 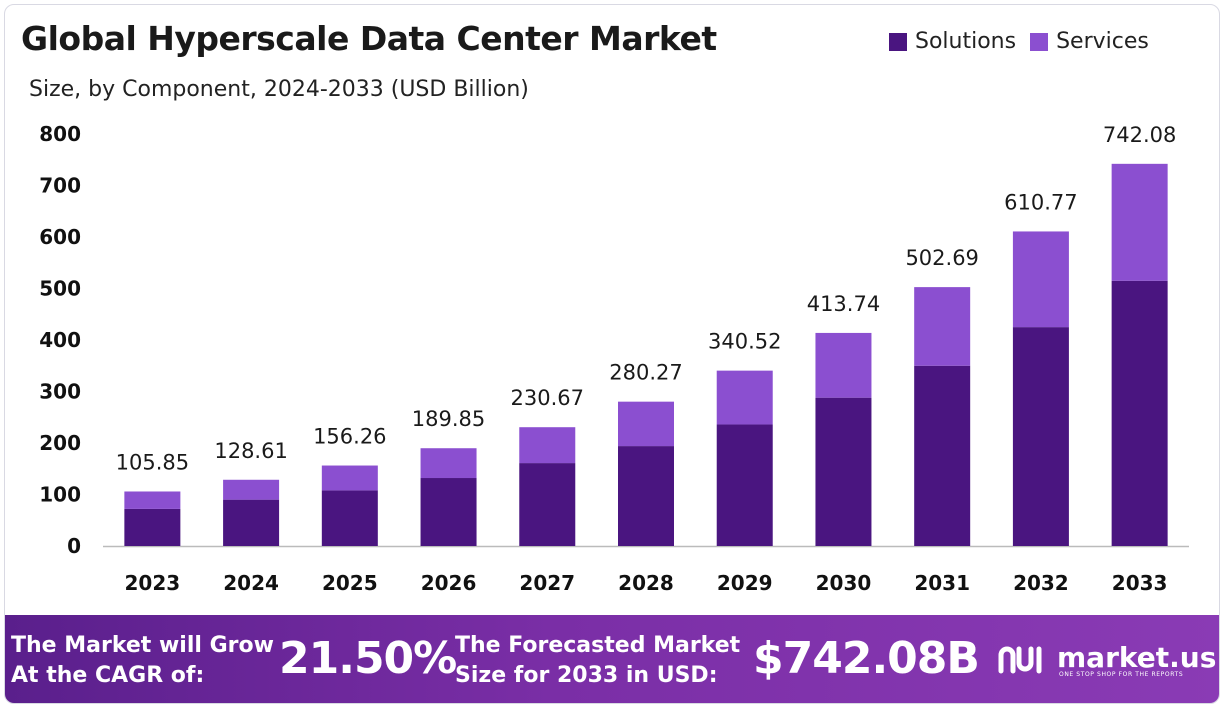 I want to click on x-tick-label: 2027, so click(x=547, y=583).